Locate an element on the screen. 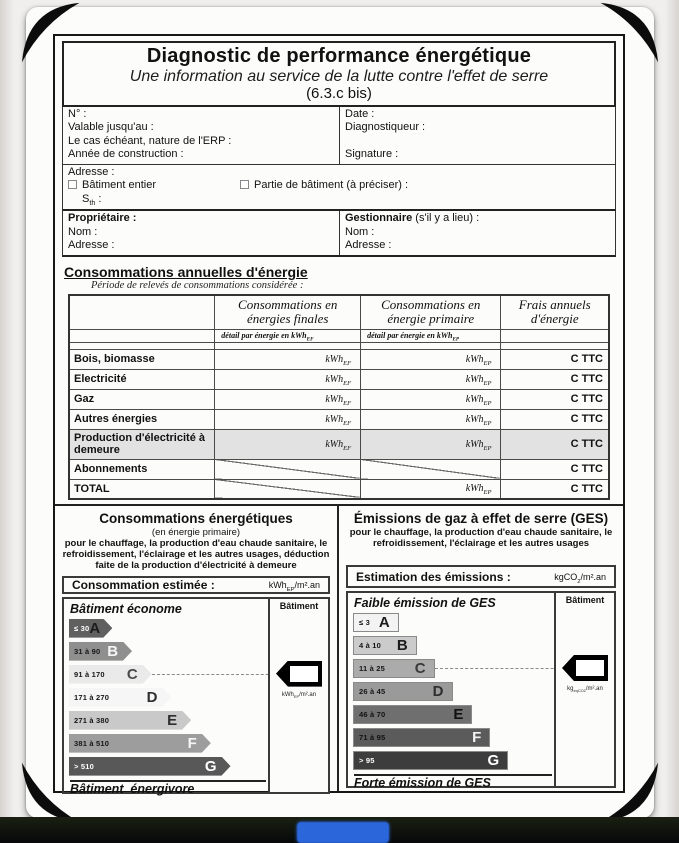  table-row: Bois, biomasse kWhEF kWhEP C TTC is located at coordinates (339, 359).